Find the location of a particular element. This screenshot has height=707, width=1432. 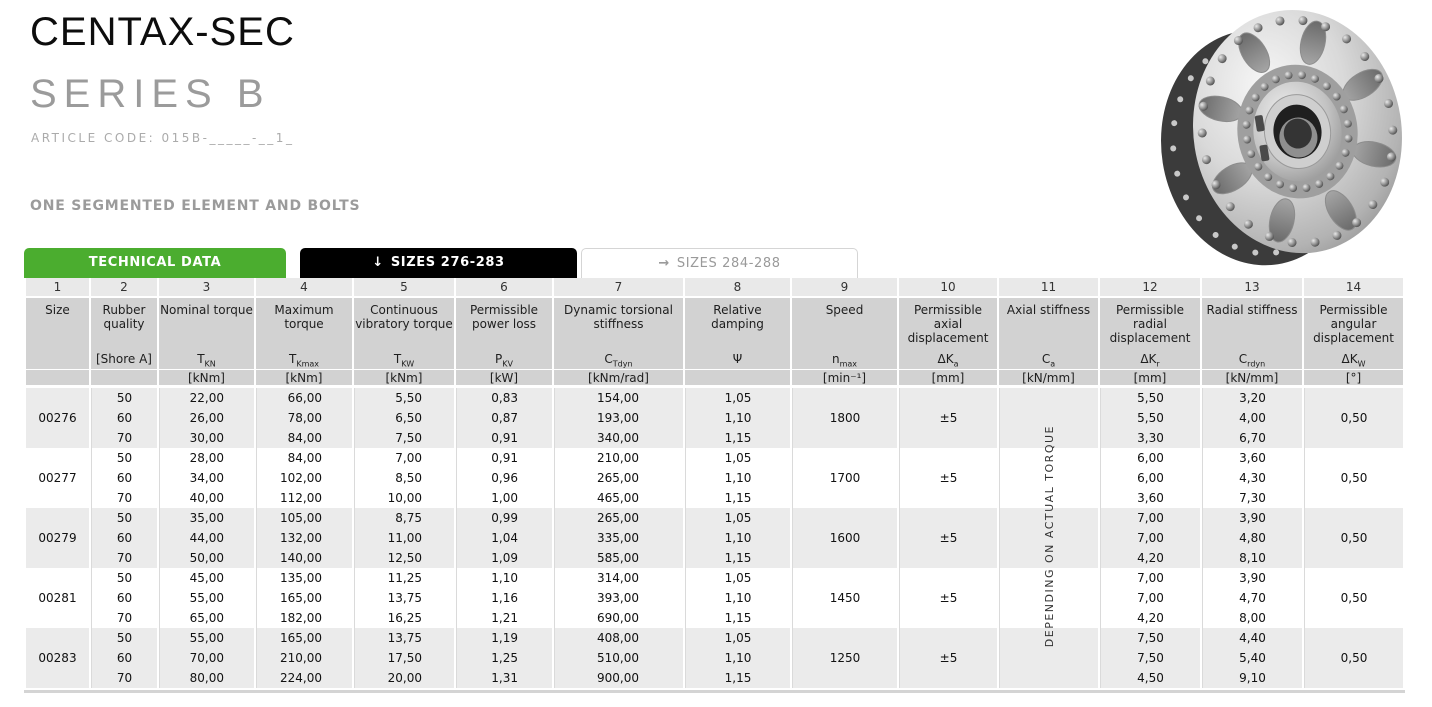

value-cell: 1,25 is located at coordinates (504, 658).